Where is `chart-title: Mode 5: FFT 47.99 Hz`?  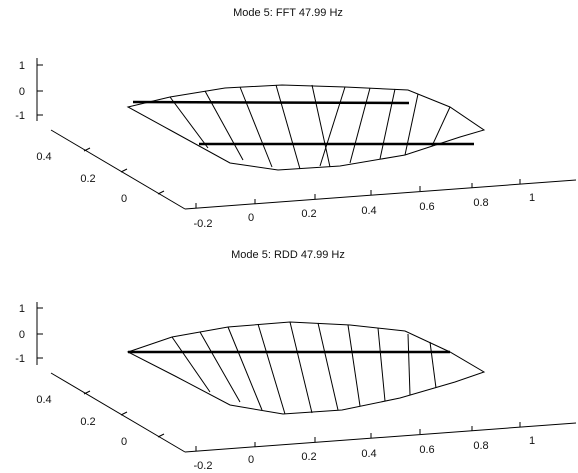
chart-title: Mode 5: FFT 47.99 Hz is located at coordinates (288, 13).